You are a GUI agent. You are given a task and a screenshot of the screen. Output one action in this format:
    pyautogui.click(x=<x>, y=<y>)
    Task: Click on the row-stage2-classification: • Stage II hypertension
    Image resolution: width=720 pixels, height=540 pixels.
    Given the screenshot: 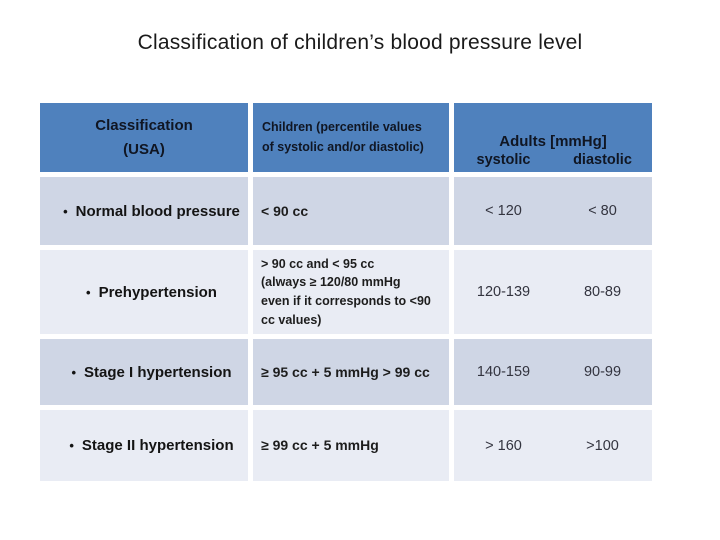 What is the action you would take?
    pyautogui.click(x=144, y=445)
    